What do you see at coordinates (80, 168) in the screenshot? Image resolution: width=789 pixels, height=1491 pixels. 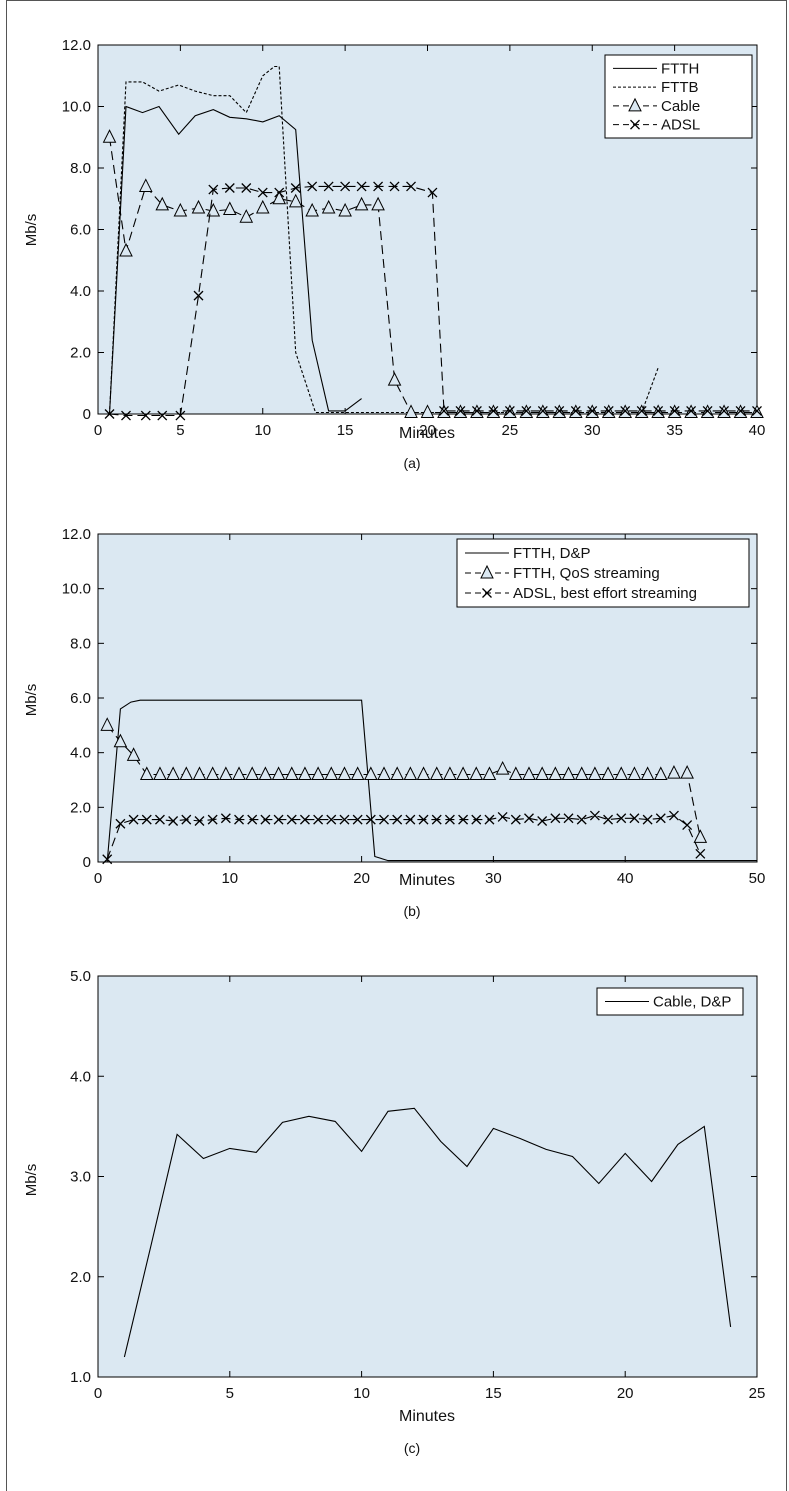 I see `y-tick-label-a: 8.0` at bounding box center [80, 168].